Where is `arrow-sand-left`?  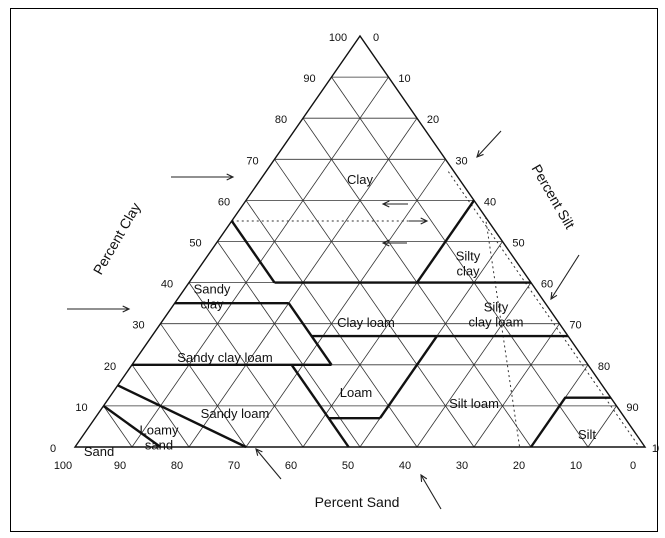 arrow-sand-left is located at coordinates (268, 464).